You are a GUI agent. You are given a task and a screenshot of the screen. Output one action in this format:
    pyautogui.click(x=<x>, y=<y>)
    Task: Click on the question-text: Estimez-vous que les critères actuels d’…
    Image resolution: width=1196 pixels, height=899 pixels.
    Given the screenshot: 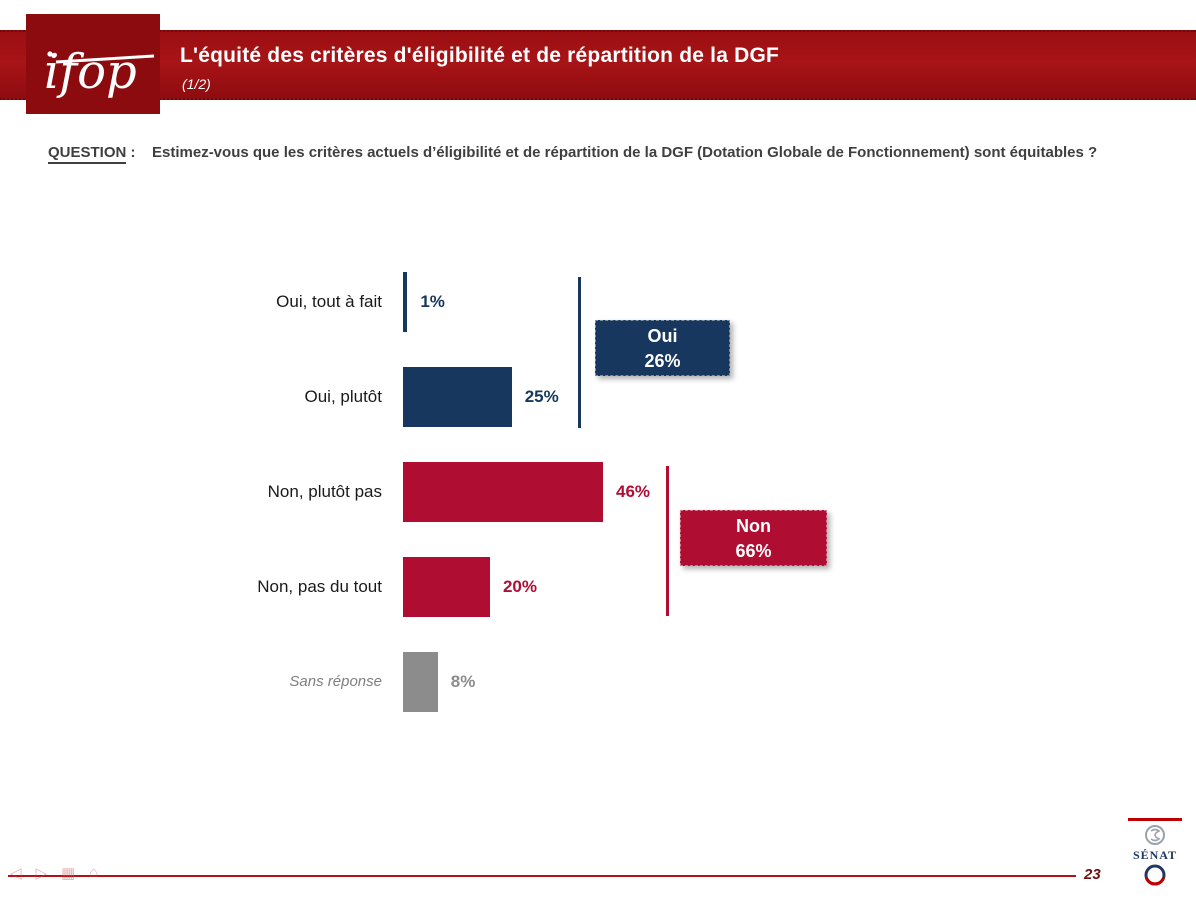 What is the action you would take?
    pyautogui.click(x=625, y=152)
    